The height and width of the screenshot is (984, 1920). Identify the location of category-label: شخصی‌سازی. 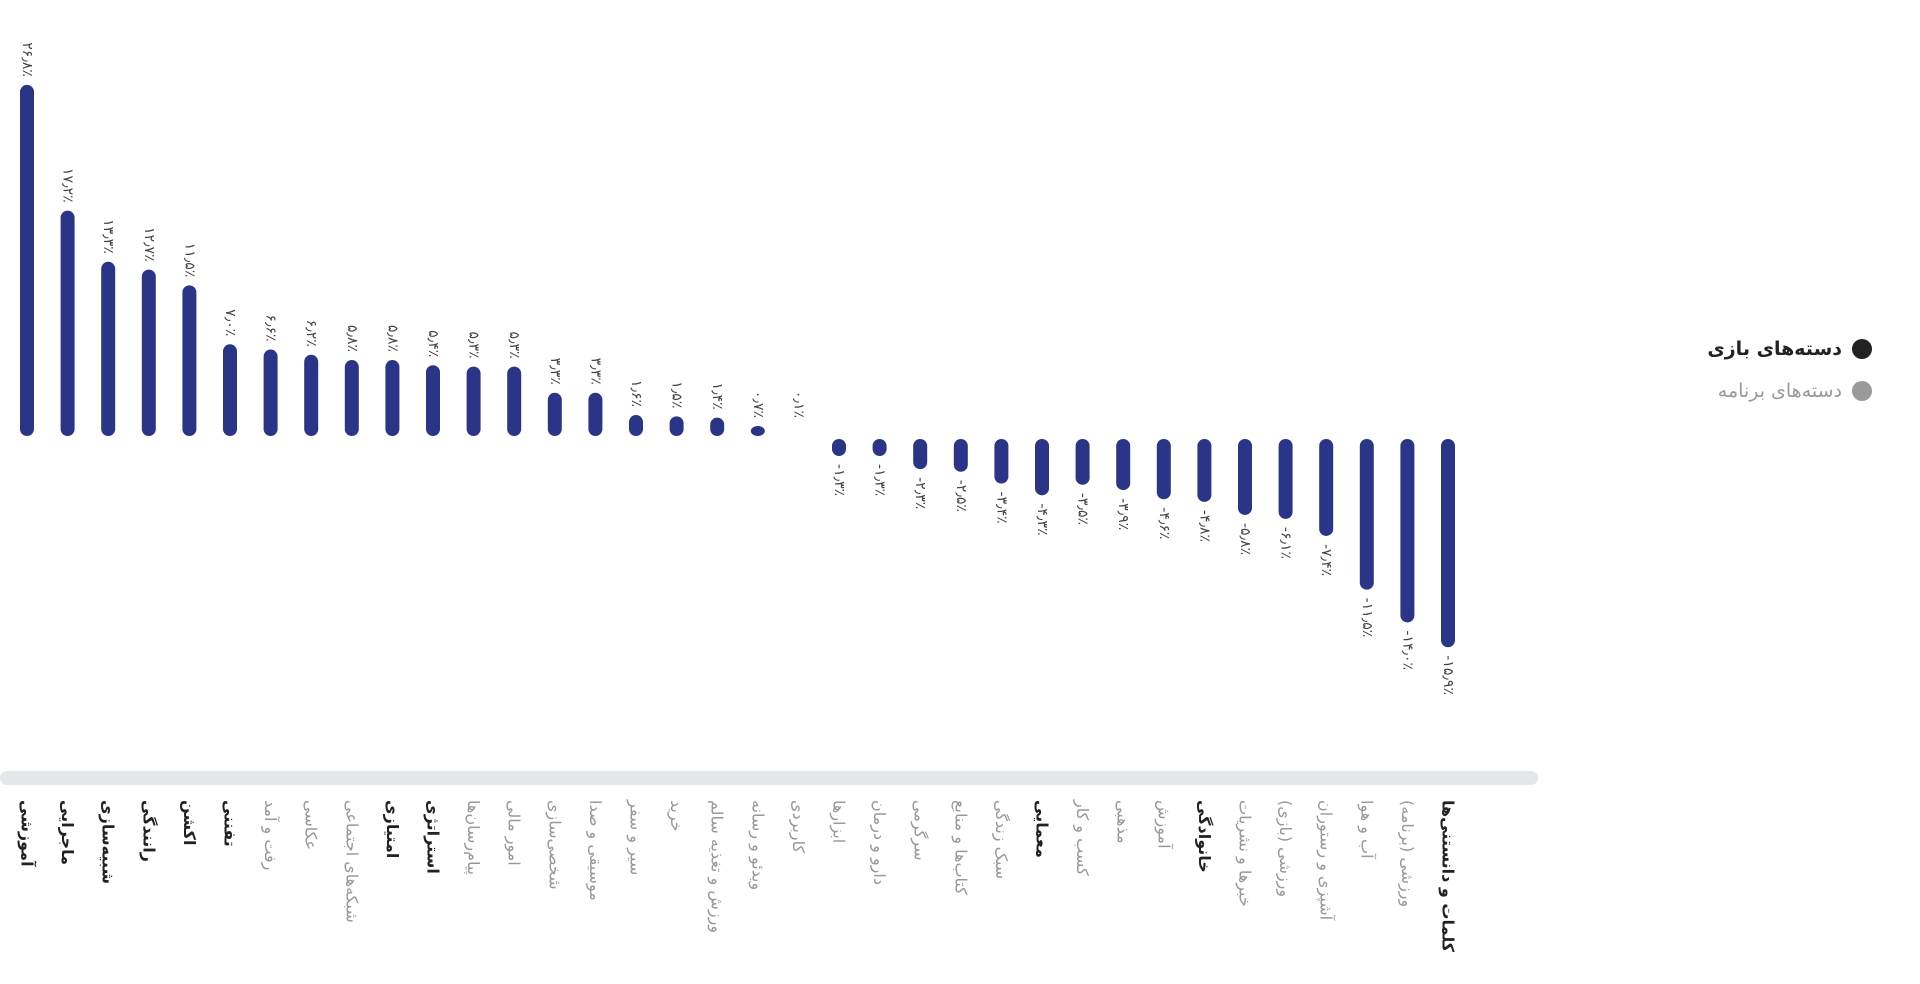
(554, 844).